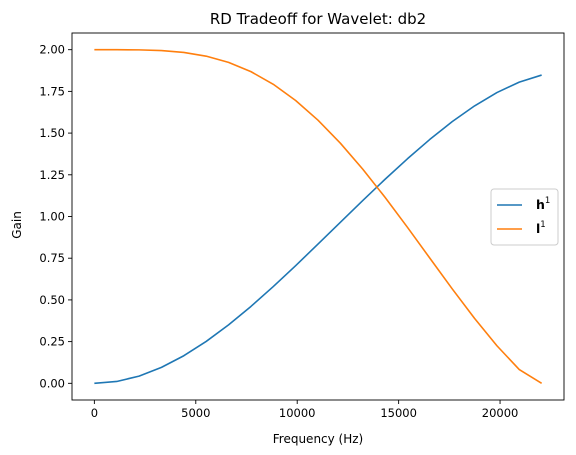 Image resolution: width=576 pixels, height=455 pixels. Describe the element at coordinates (52, 133) in the screenshot. I see `y-tick-label: 1.50` at that location.